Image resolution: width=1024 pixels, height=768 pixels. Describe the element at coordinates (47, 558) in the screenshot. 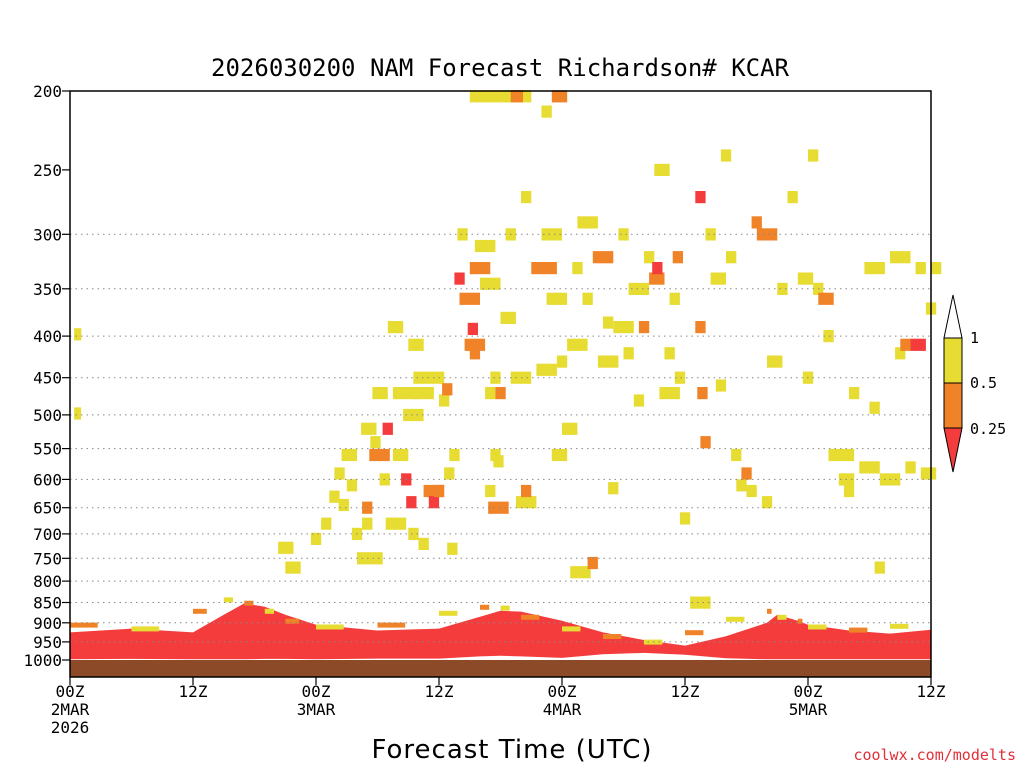

I see `y-tick-label-750: 750` at that location.